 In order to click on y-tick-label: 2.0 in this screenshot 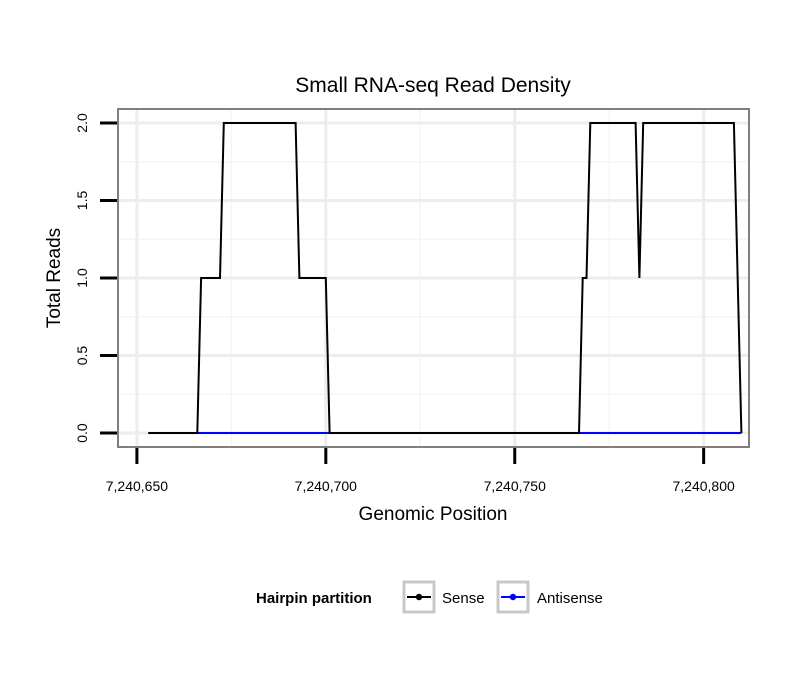, I will do `click(82, 123)`.